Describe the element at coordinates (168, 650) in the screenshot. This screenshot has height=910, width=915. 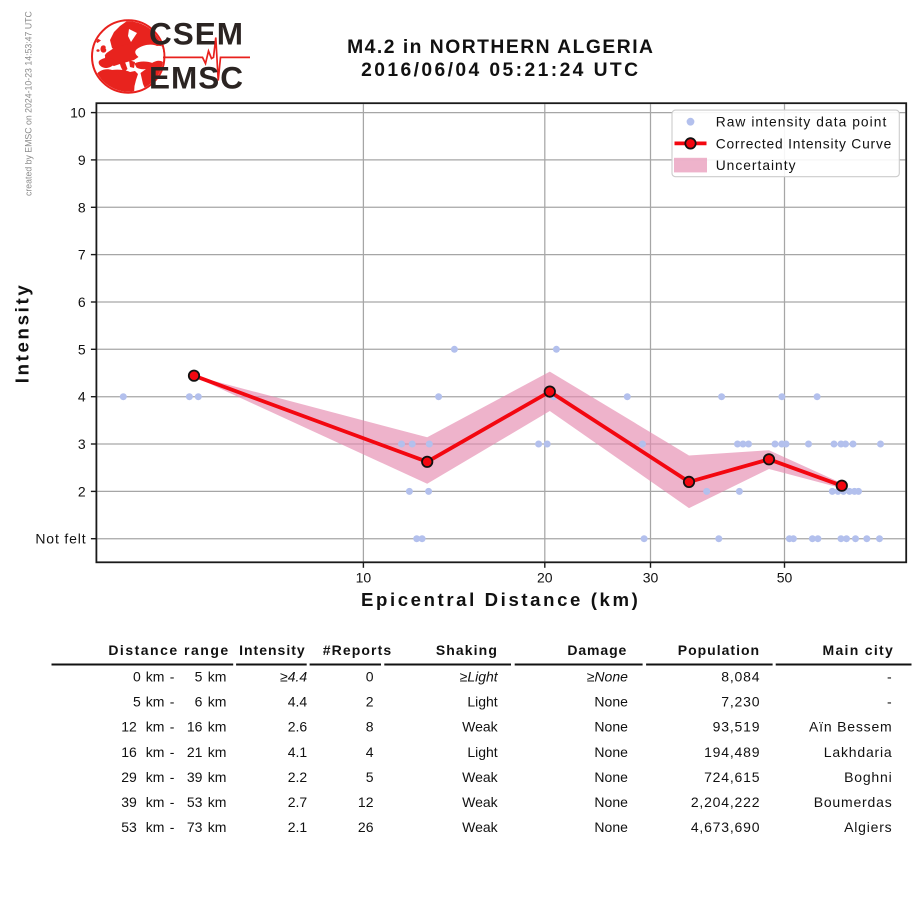
I see `svg-text: Distance range` at that location.